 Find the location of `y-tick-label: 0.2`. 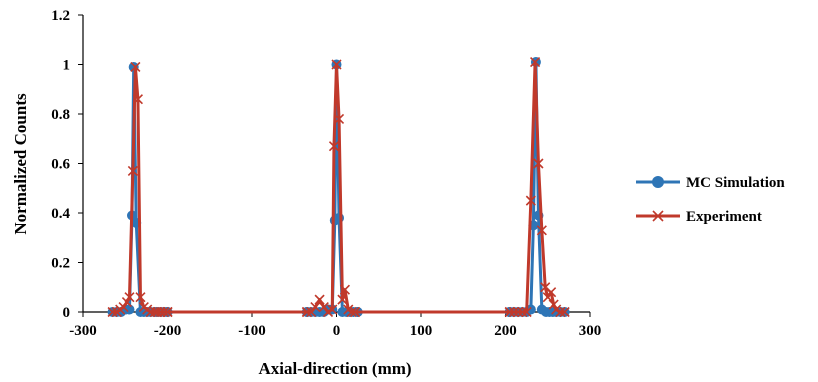

y-tick-label: 0.2 is located at coordinates (60, 264).